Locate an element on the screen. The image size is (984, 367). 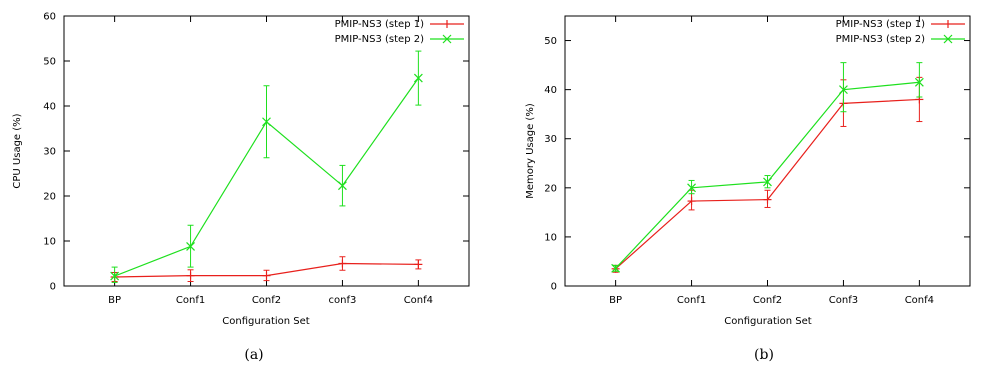
legend-label-b-step1: PMIP-NS3 (step 1) is located at coordinates (880, 24).